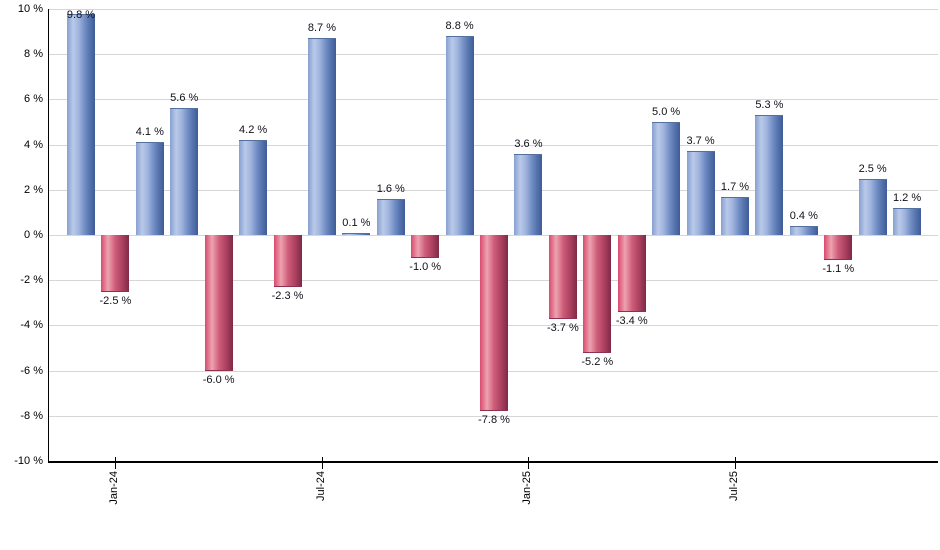 The width and height of the screenshot is (940, 550). What do you see at coordinates (114, 488) in the screenshot?
I see `x-axis-tick-label: Jan-24` at bounding box center [114, 488].